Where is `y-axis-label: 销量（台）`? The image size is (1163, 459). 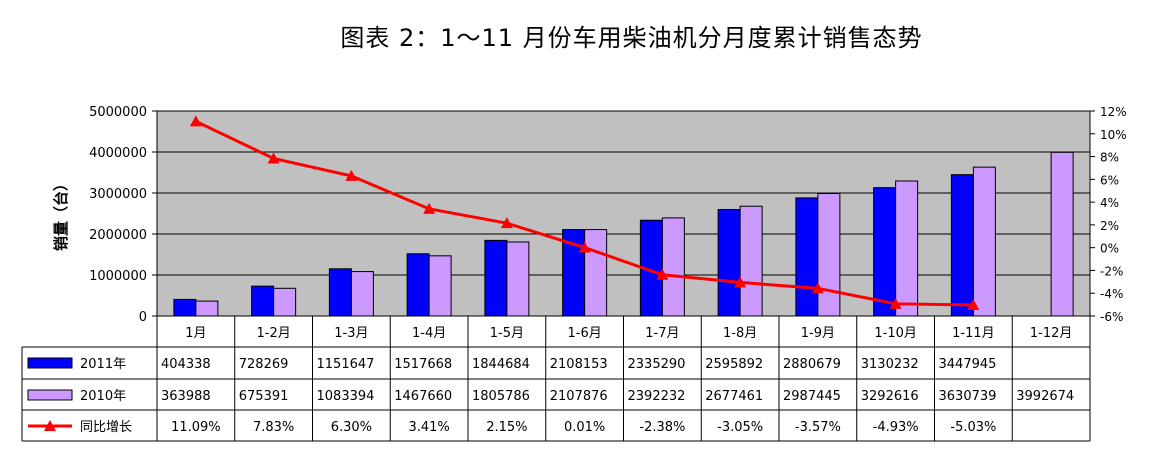
y-axis-label: 销量（台） is located at coordinates (61, 213).